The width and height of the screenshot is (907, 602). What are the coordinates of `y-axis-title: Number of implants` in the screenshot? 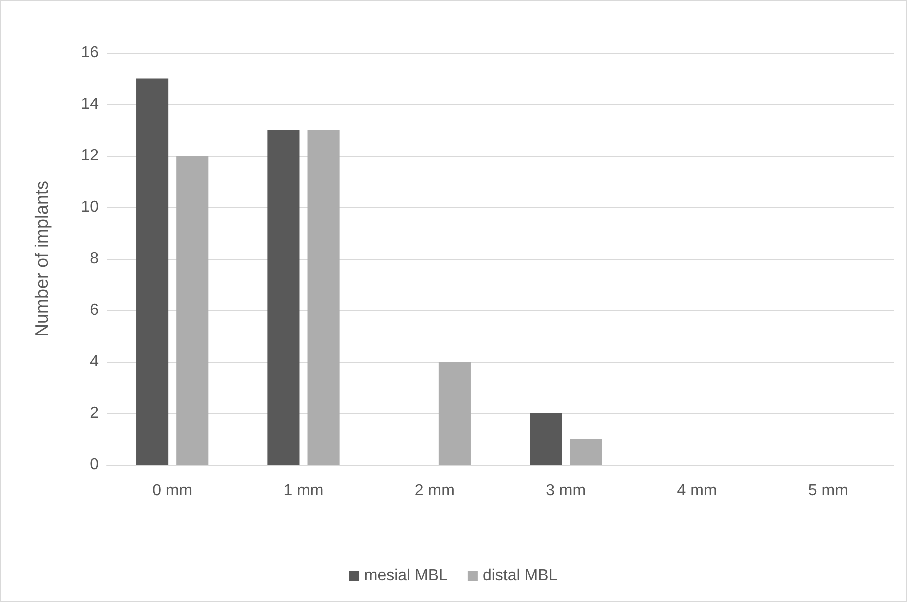 It's located at (42, 259).